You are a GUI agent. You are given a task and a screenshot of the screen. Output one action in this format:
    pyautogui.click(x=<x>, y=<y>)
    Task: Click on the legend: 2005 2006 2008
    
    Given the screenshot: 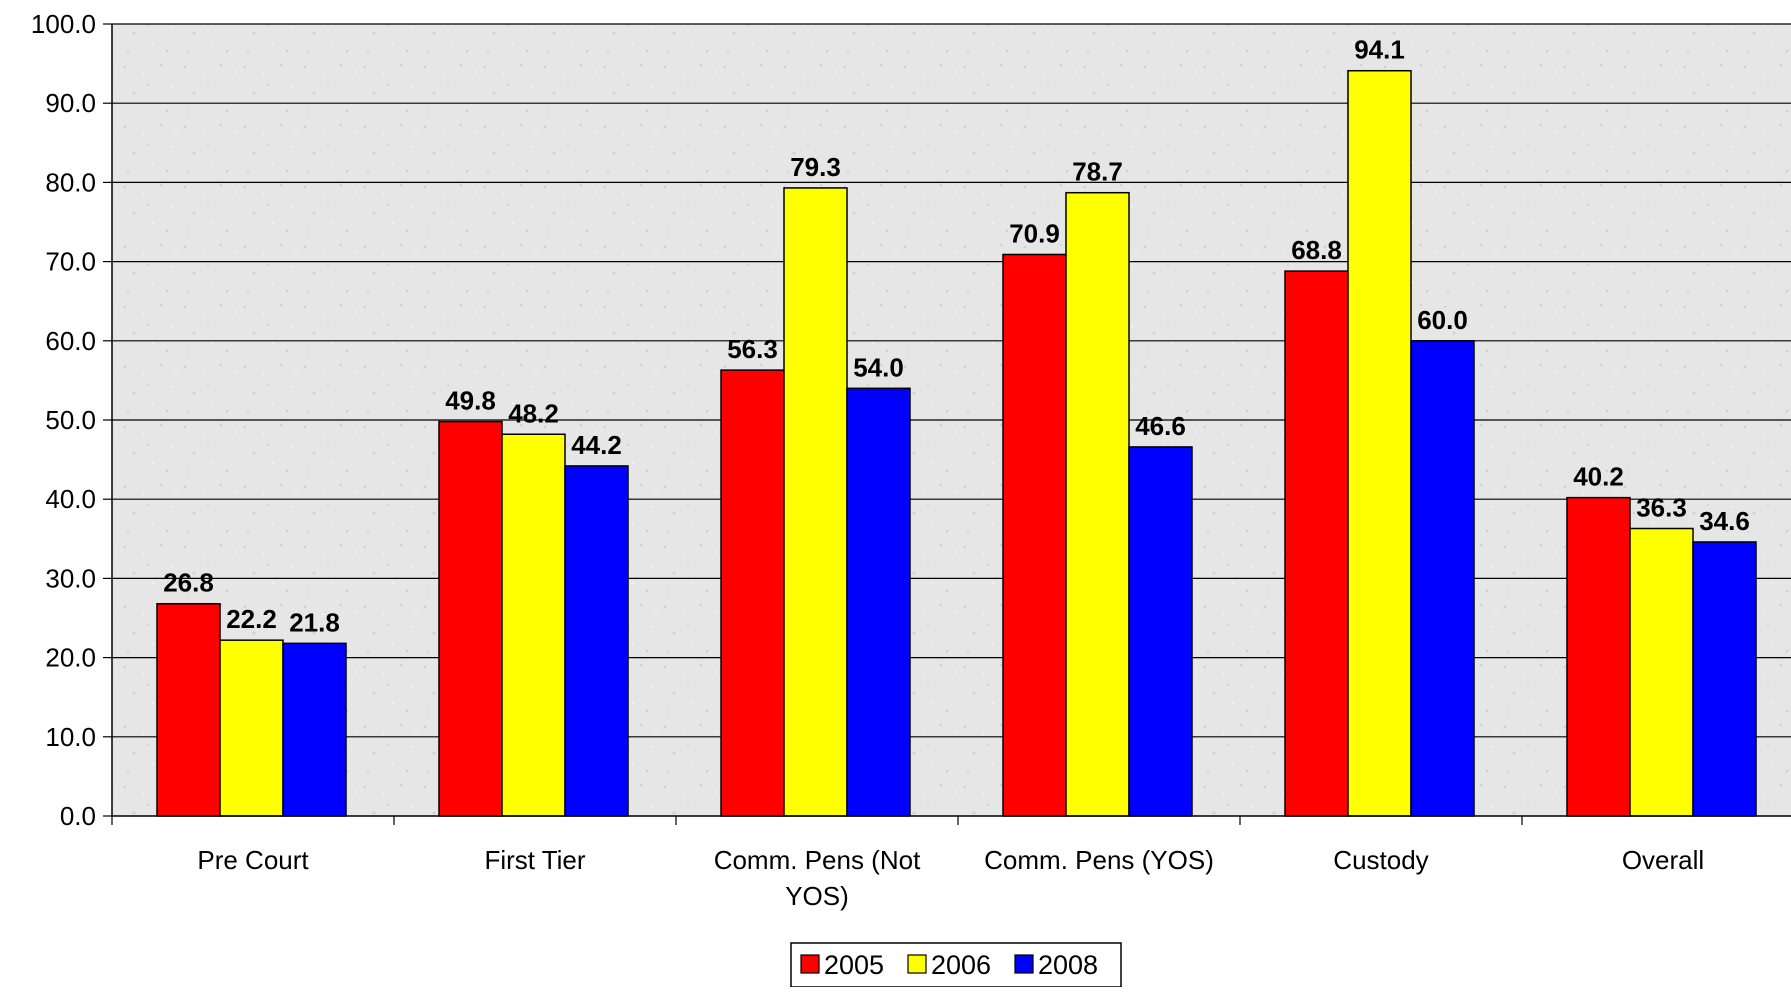 What is the action you would take?
    pyautogui.click(x=956, y=965)
    